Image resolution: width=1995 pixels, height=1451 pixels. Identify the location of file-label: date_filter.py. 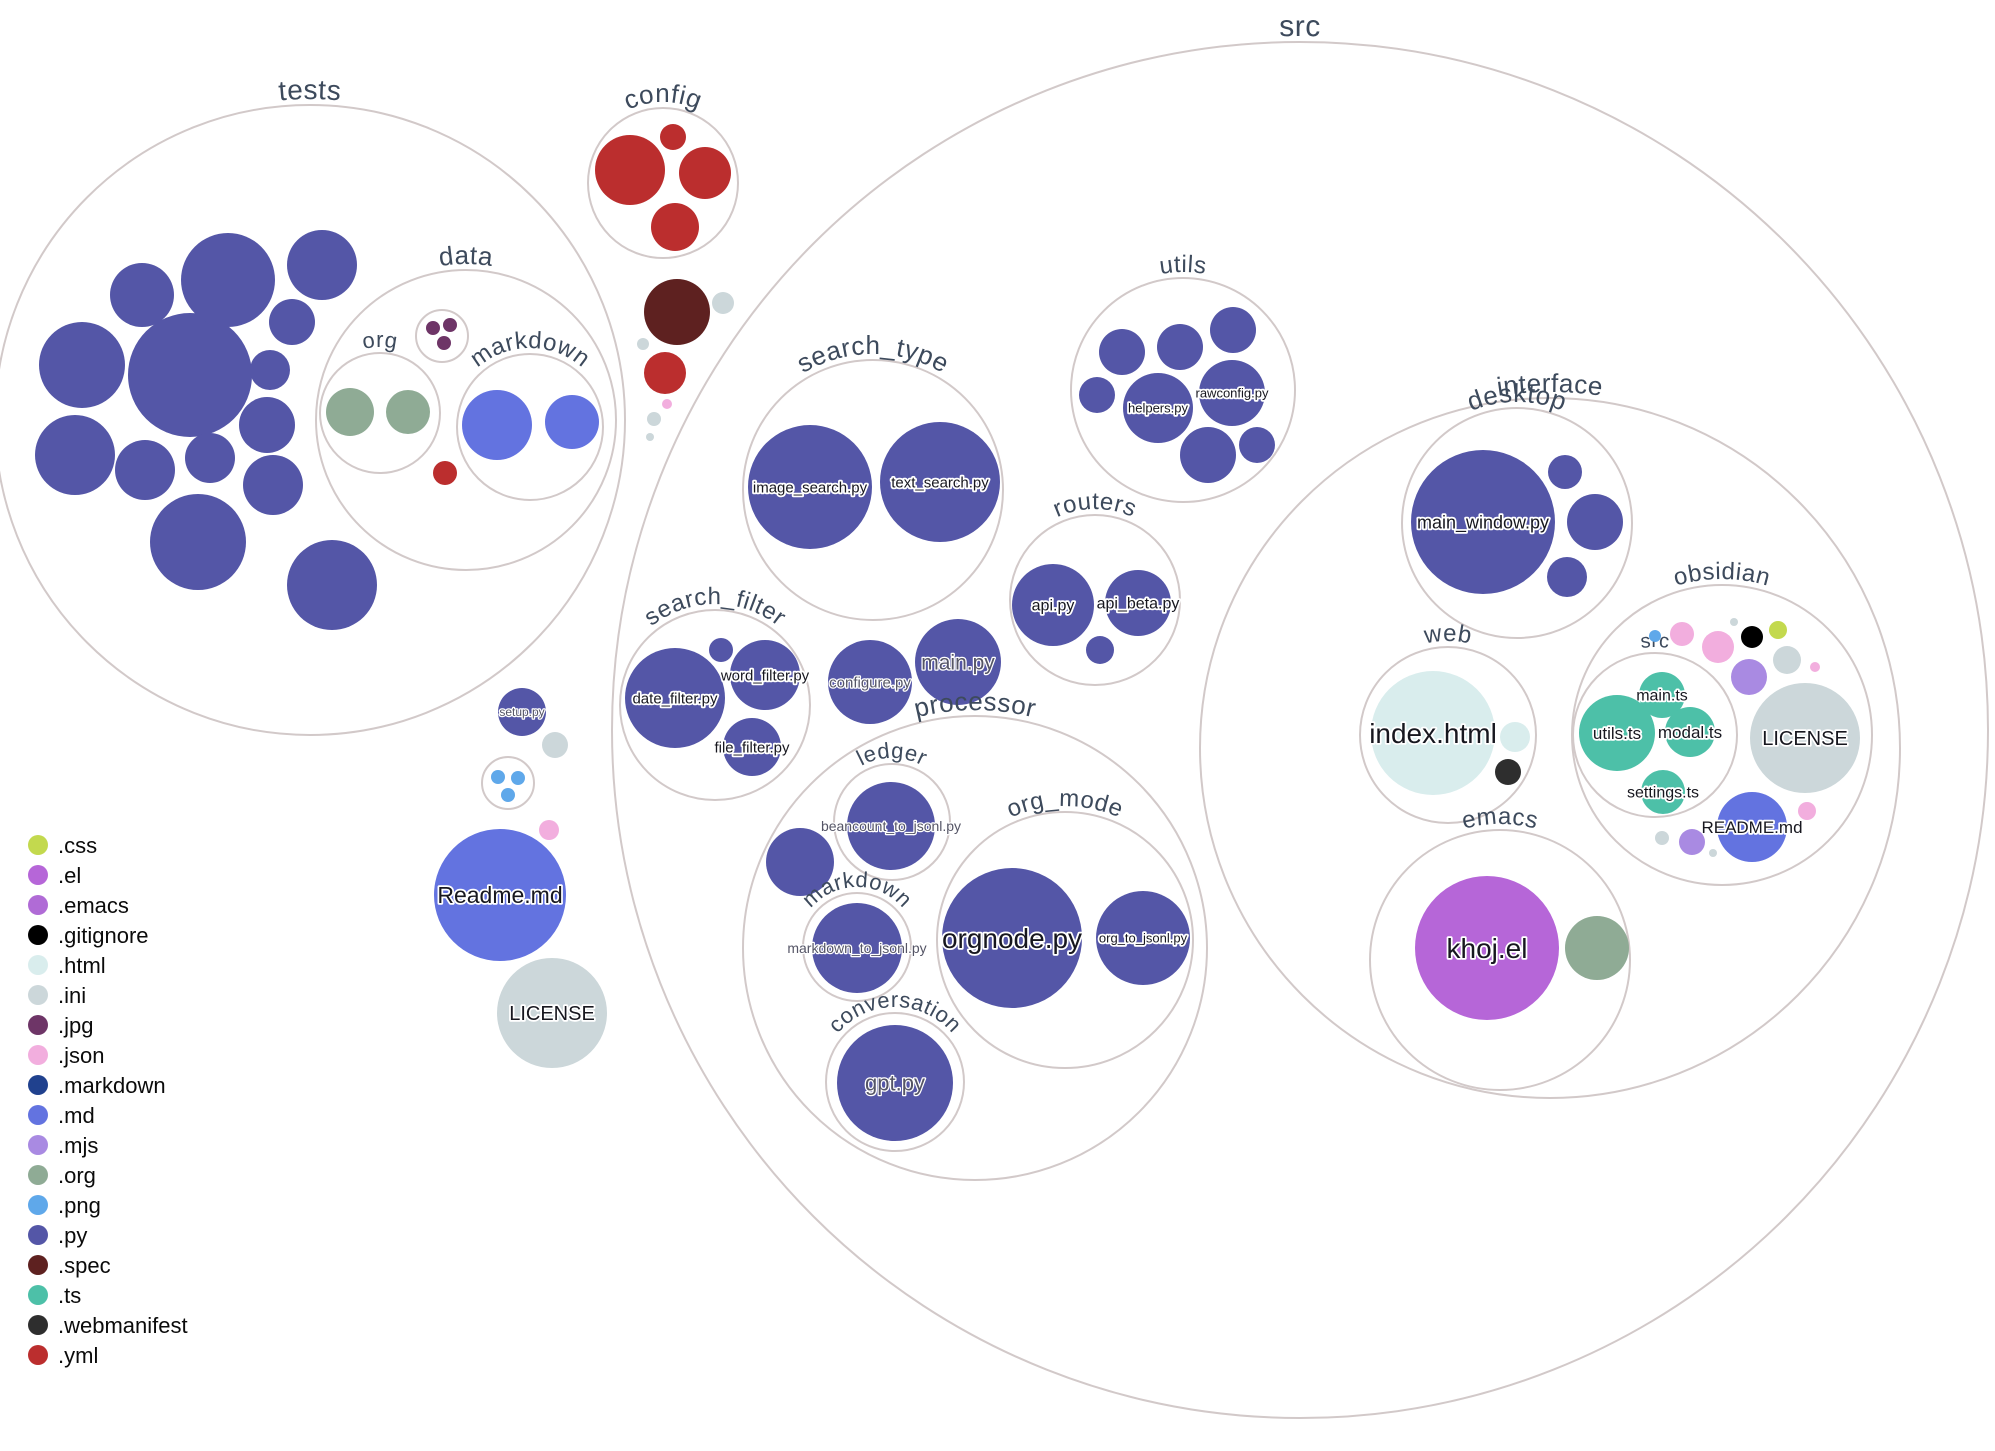
(675, 698).